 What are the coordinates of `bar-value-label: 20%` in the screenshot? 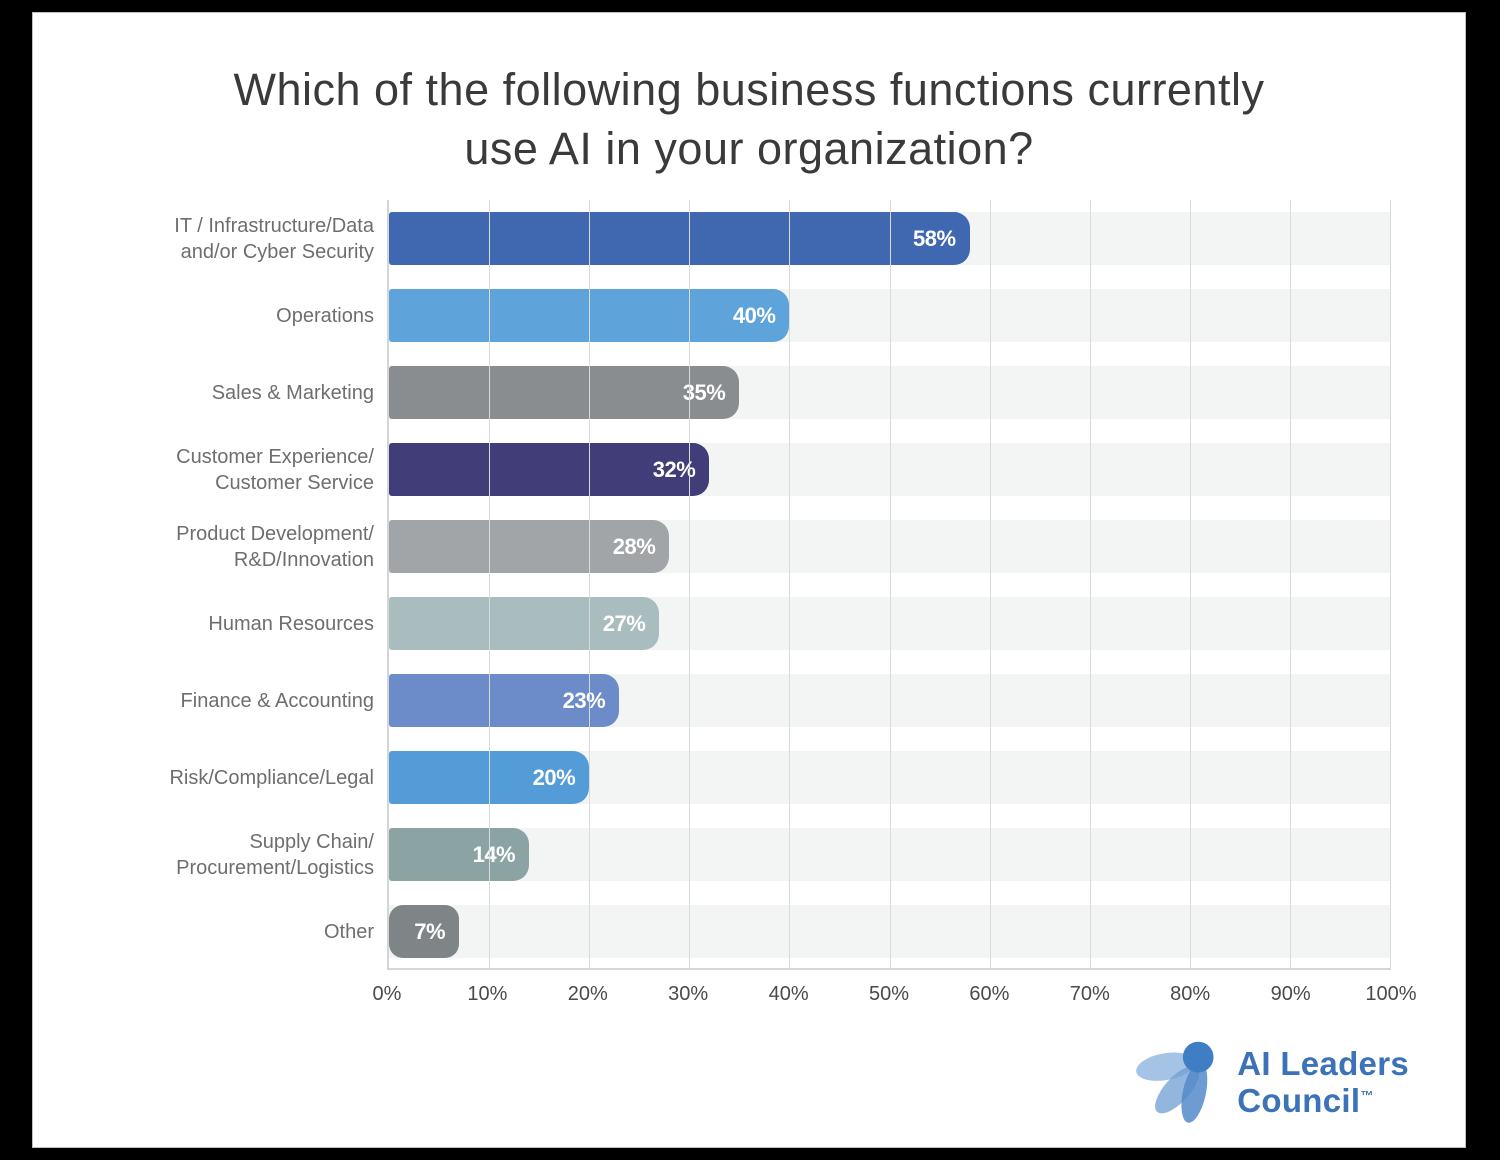 It's located at (554, 777).